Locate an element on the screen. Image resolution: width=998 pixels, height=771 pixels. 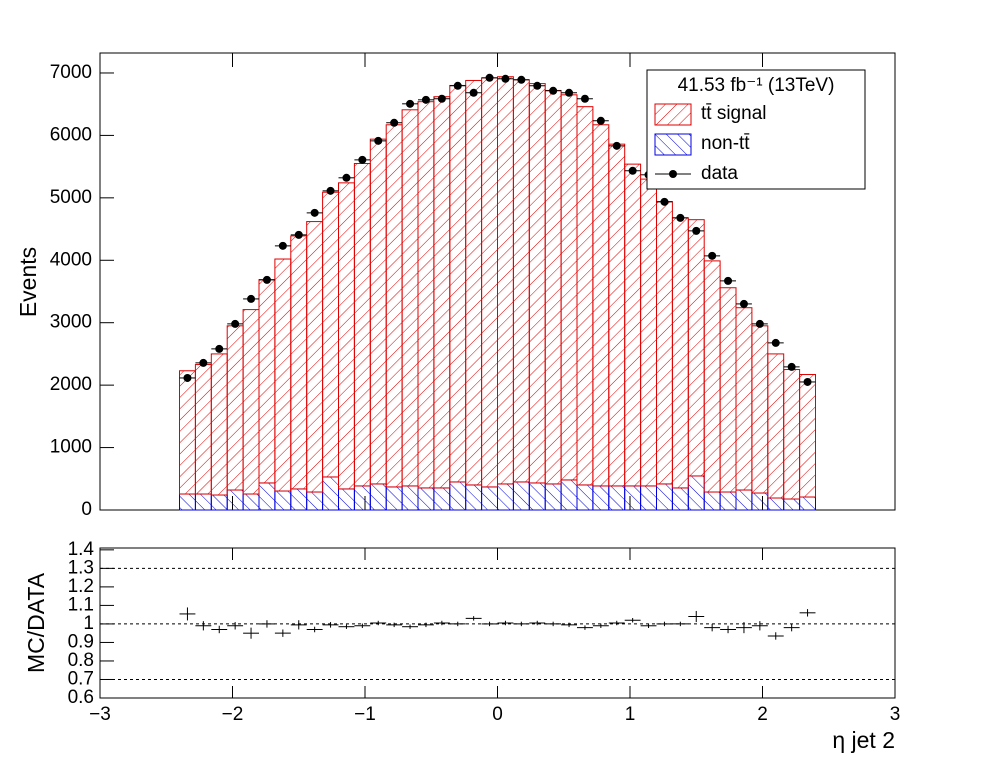
y-tick-label: 3000 is located at coordinates (71, 322).